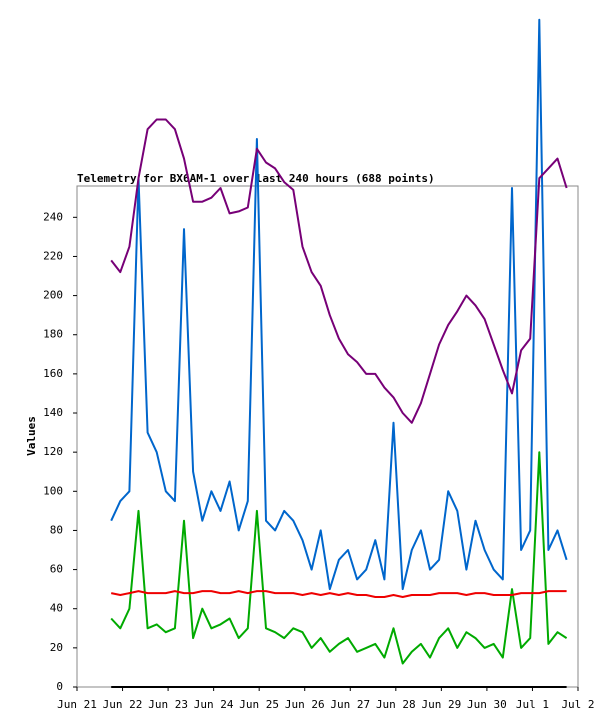 Image resolution: width=615 pixels, height=727 pixels. Describe the element at coordinates (441, 704) in the screenshot. I see `x-tick-label: Jun 29` at that location.